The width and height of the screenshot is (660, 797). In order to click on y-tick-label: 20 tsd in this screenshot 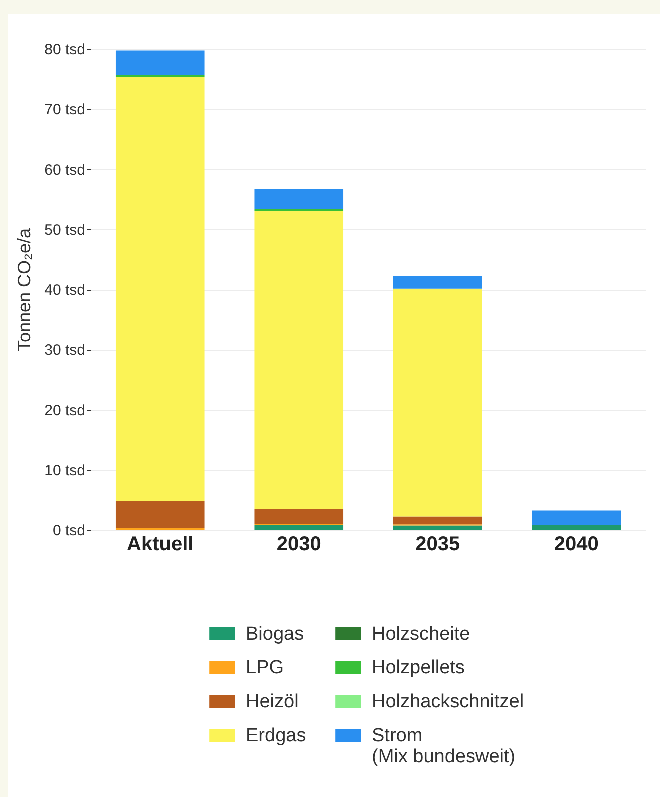, I will do `click(65, 411)`.